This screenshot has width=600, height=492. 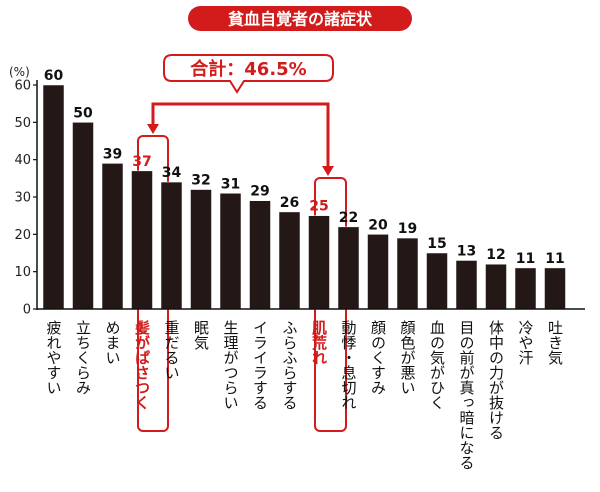 What do you see at coordinates (54, 357) in the screenshot?
I see `category-label: 疲れやすい` at bounding box center [54, 357].